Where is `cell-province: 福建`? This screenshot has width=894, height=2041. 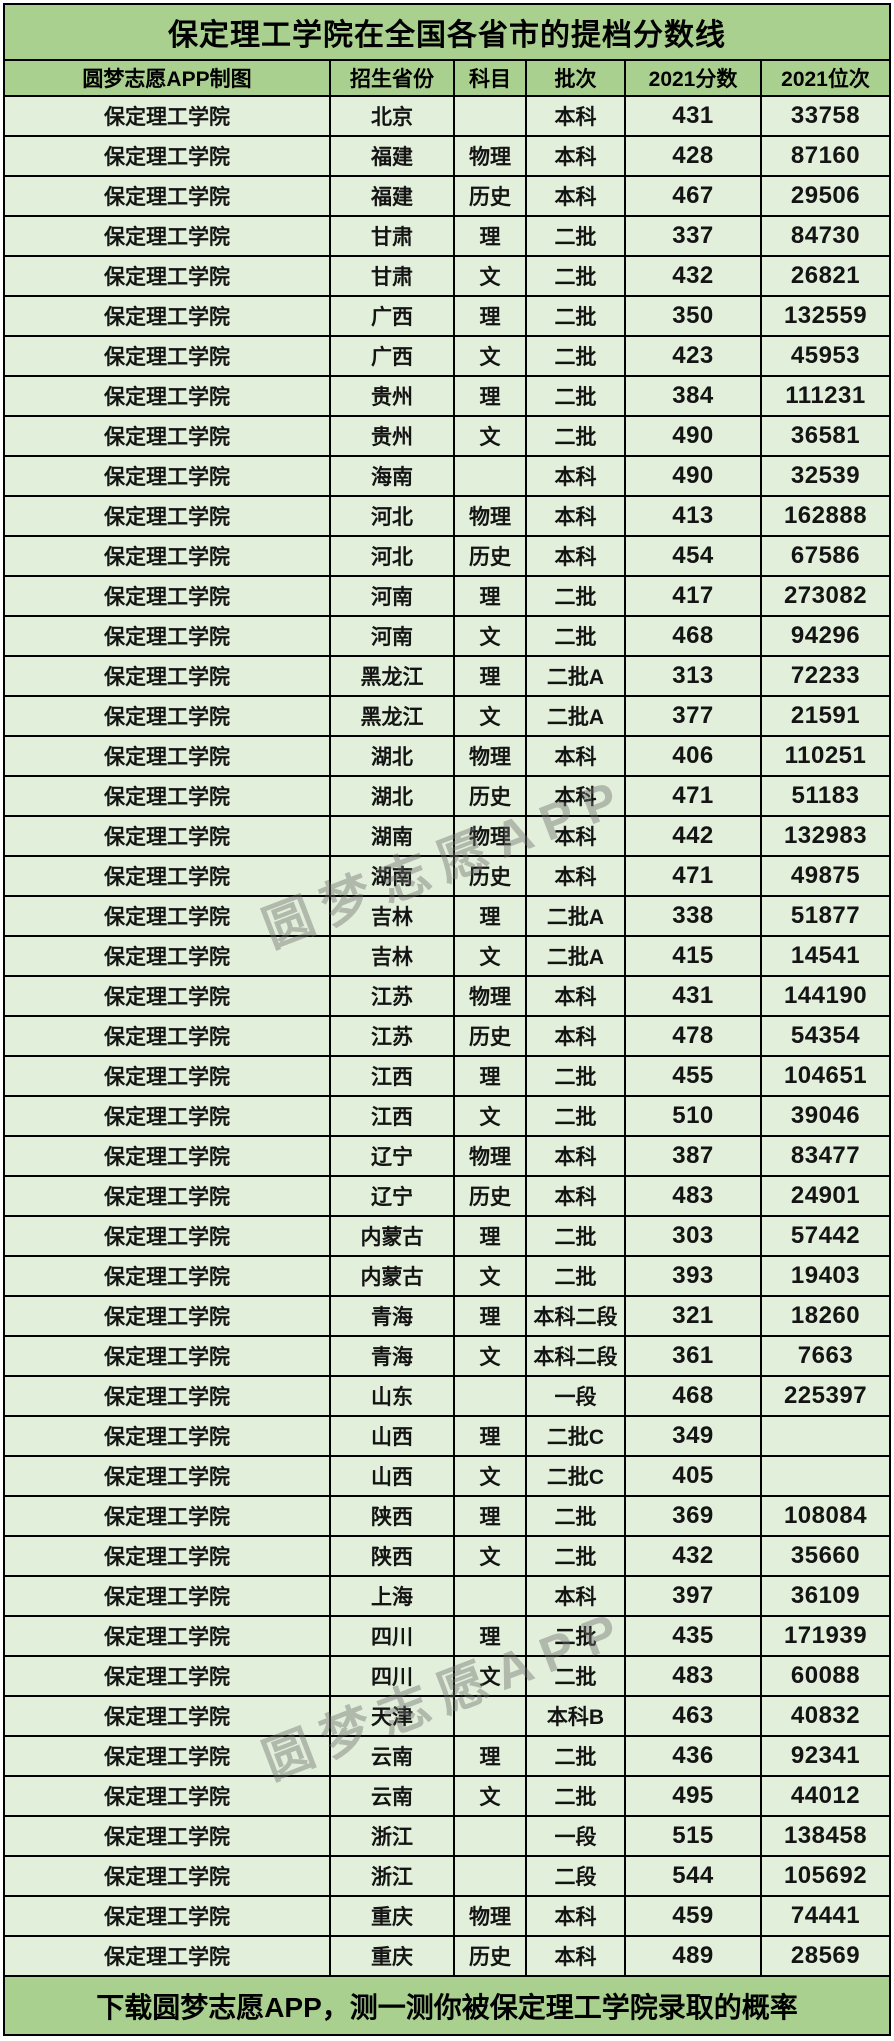 cell-province: 福建 is located at coordinates (391, 196).